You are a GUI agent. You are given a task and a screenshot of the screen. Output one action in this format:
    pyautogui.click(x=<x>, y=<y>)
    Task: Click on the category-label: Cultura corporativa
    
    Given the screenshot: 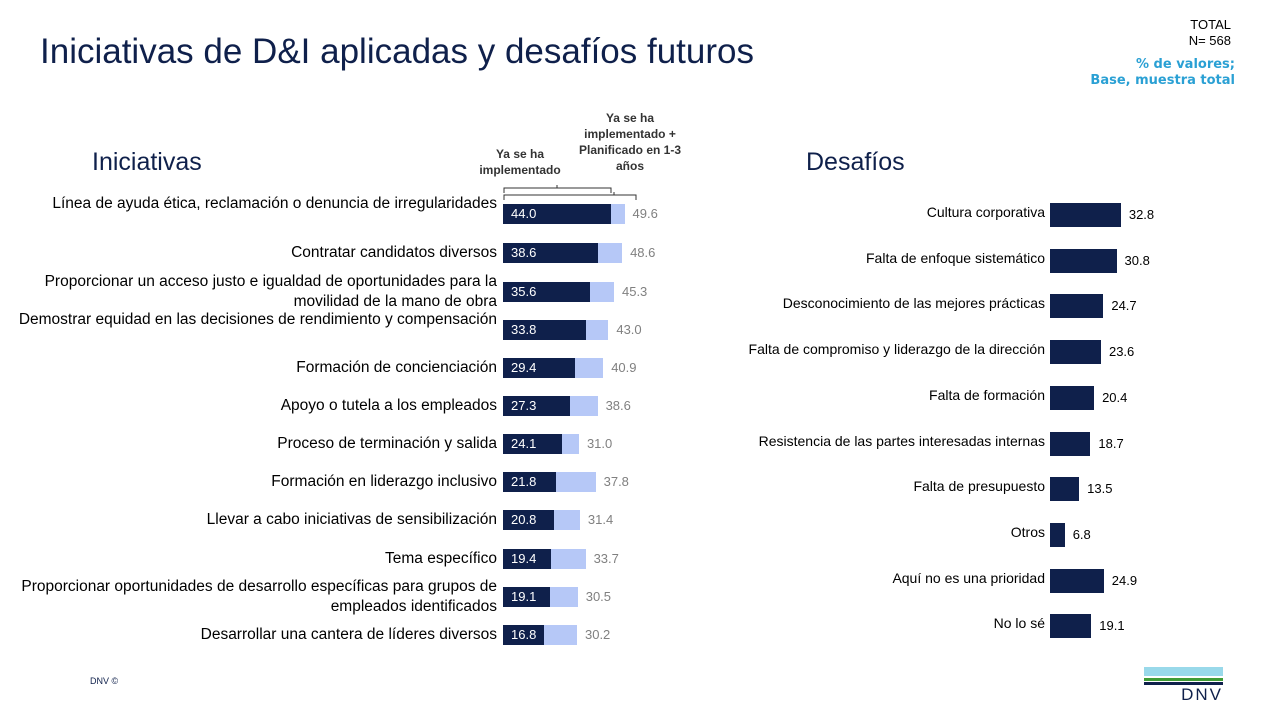 What is the action you would take?
    pyautogui.click(x=985, y=212)
    